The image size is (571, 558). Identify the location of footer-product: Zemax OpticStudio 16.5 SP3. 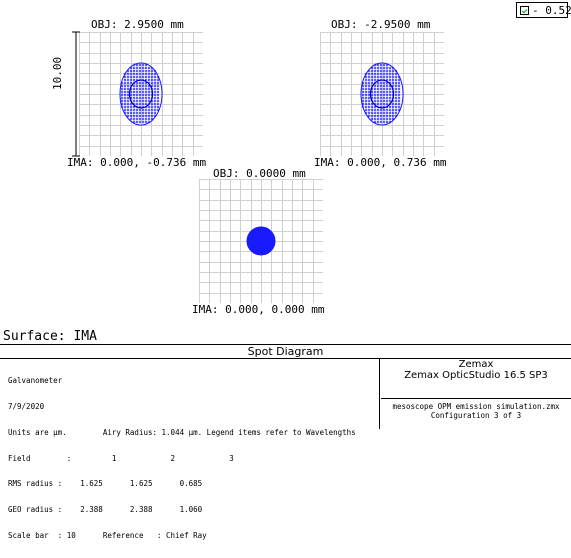
(476, 375).